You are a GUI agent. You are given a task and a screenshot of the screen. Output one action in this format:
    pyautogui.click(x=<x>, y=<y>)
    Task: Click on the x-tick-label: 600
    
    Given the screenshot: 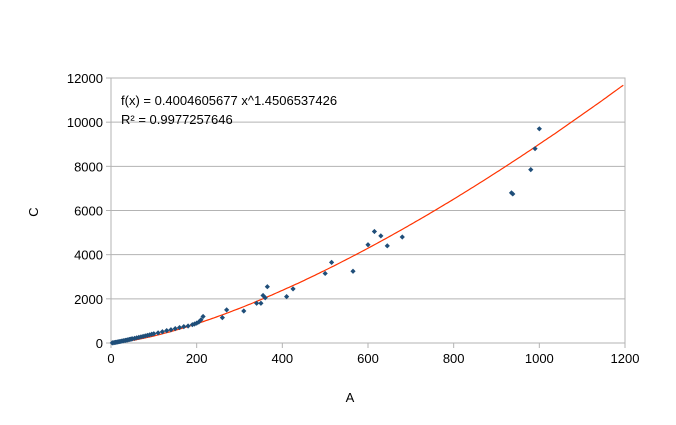 What is the action you would take?
    pyautogui.click(x=368, y=358)
    